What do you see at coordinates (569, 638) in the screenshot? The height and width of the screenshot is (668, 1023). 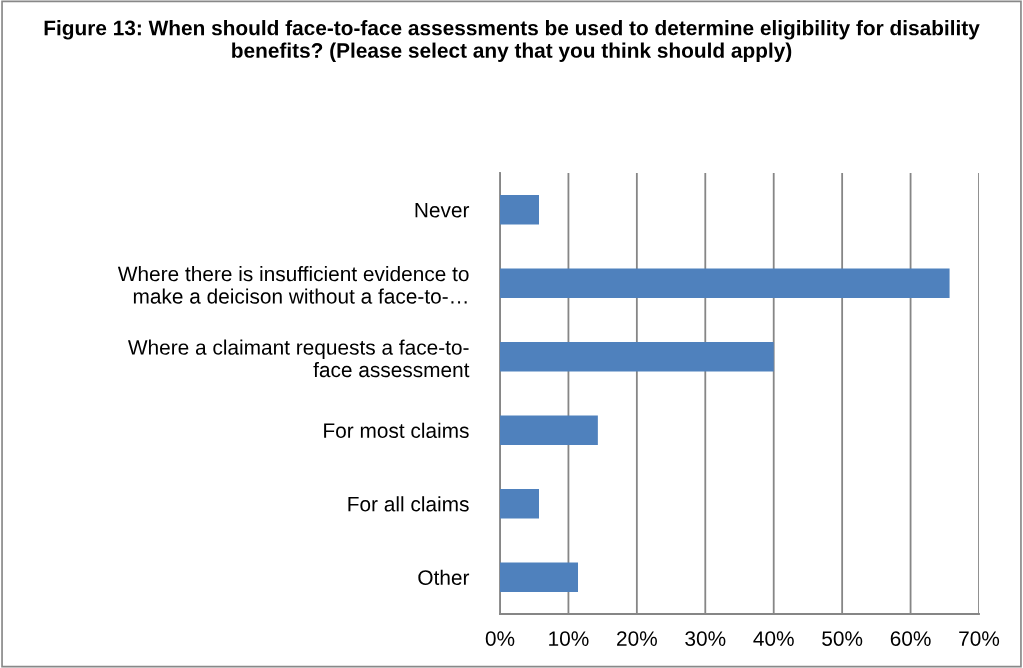 I see `x-tick-label: 10%` at bounding box center [569, 638].